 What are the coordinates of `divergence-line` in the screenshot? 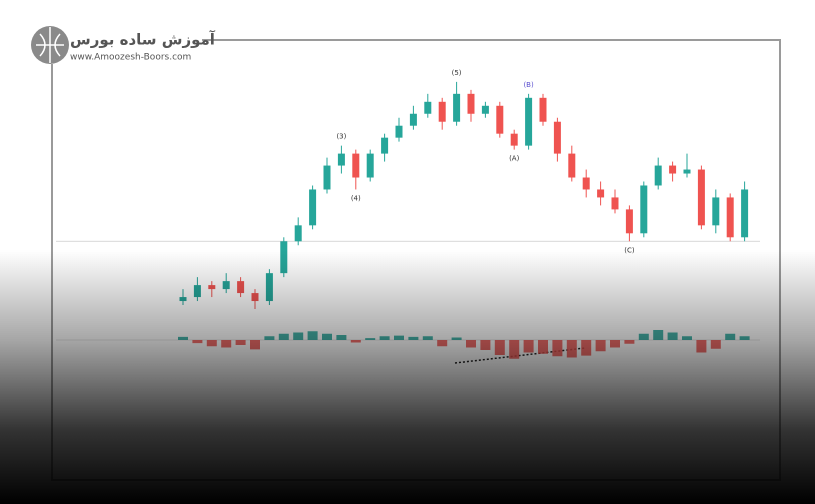 It's located at (520, 355).